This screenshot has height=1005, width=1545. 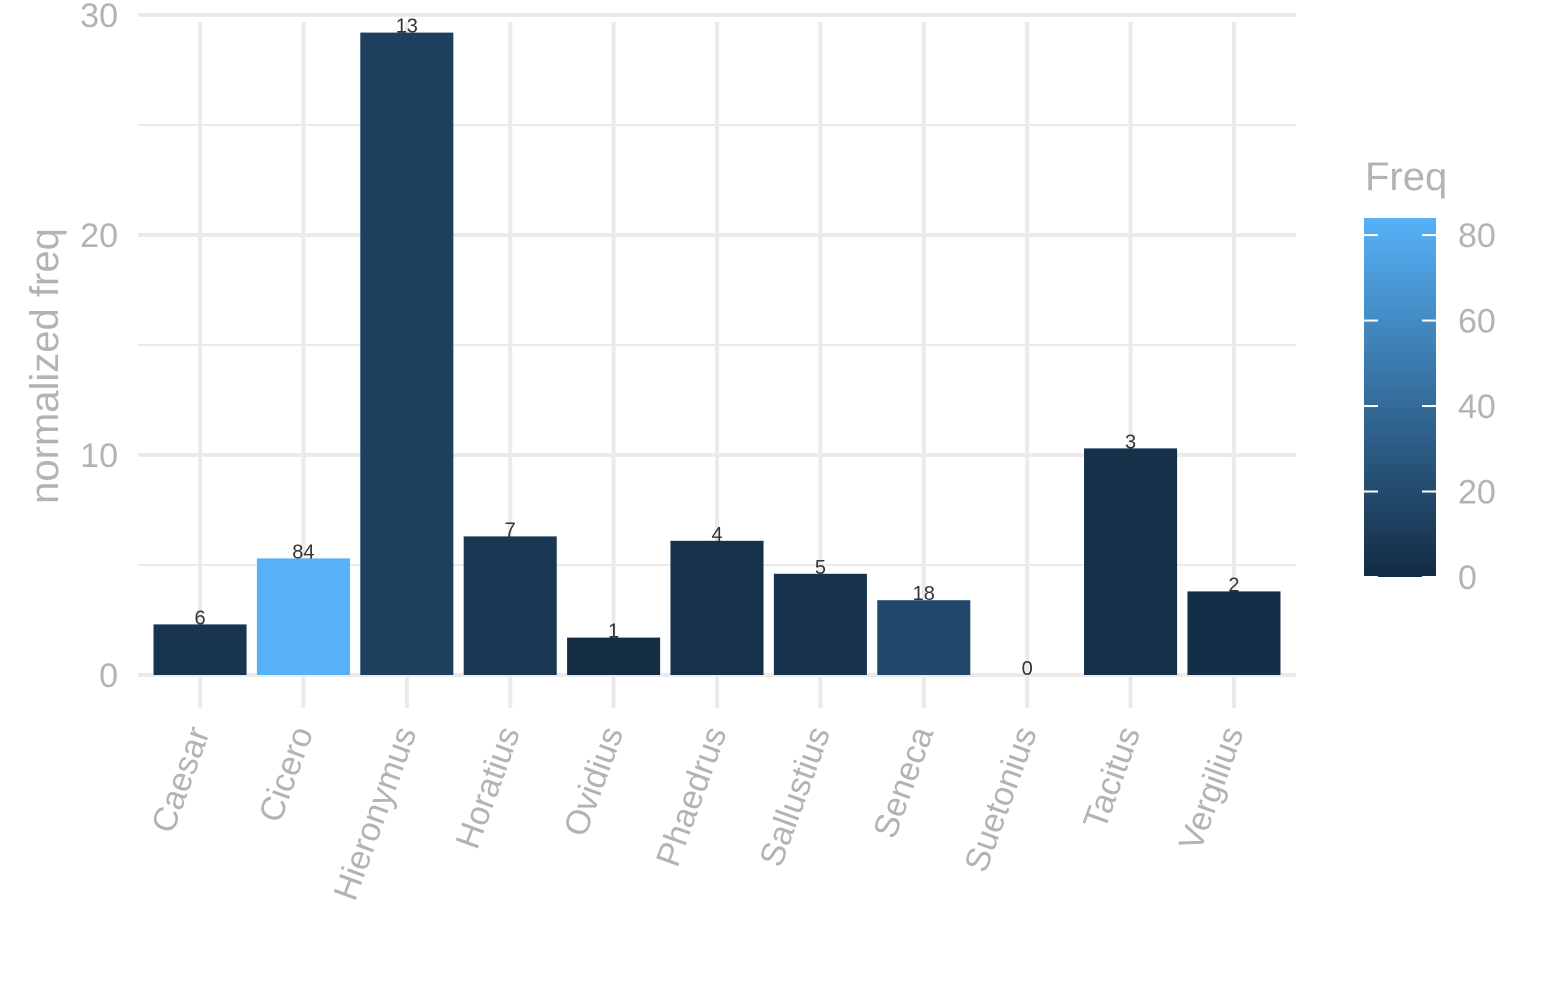 I want to click on bar-label-seneca: 18, so click(x=924, y=594).